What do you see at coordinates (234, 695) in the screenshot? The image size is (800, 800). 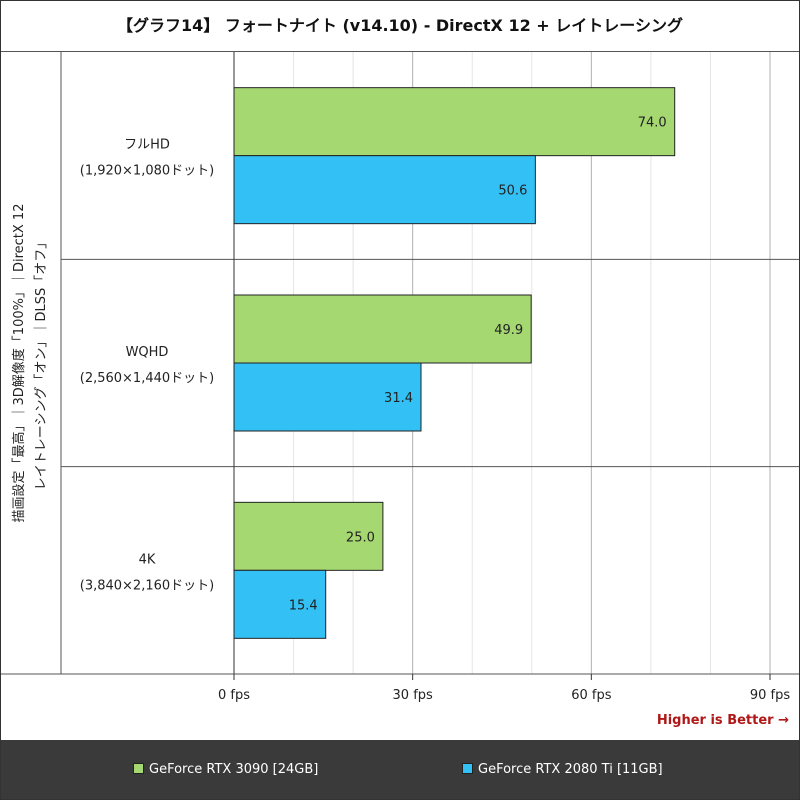 I see `x-tick-label: 0 fps` at bounding box center [234, 695].